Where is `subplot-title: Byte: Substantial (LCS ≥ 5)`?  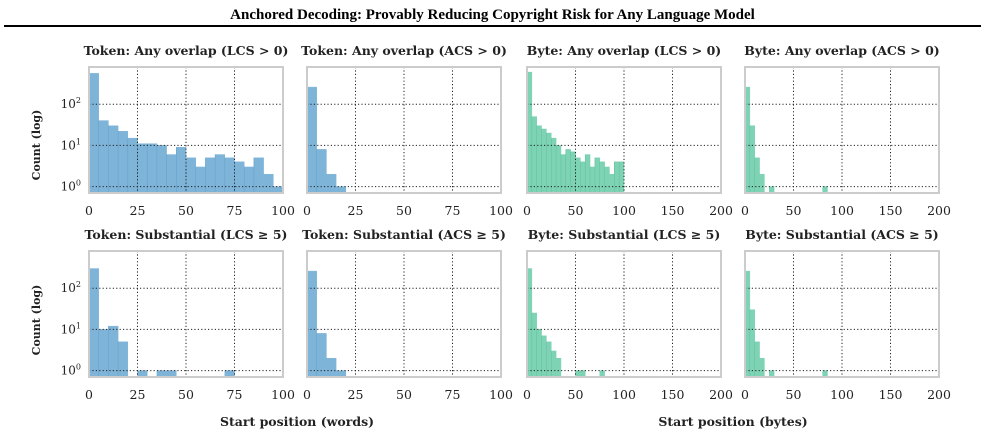
subplot-title: Byte: Substantial (LCS ≥ 5) is located at coordinates (624, 234).